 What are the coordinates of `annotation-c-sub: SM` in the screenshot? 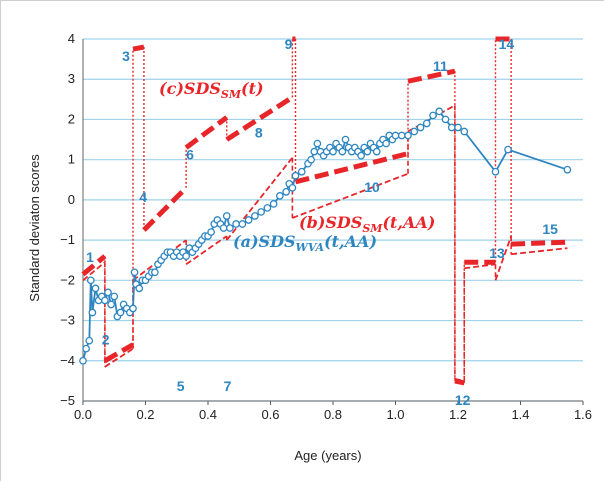 It's located at (231, 94).